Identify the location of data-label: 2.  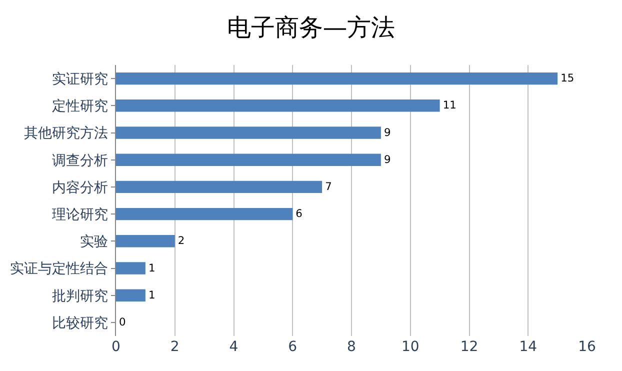
(181, 241).